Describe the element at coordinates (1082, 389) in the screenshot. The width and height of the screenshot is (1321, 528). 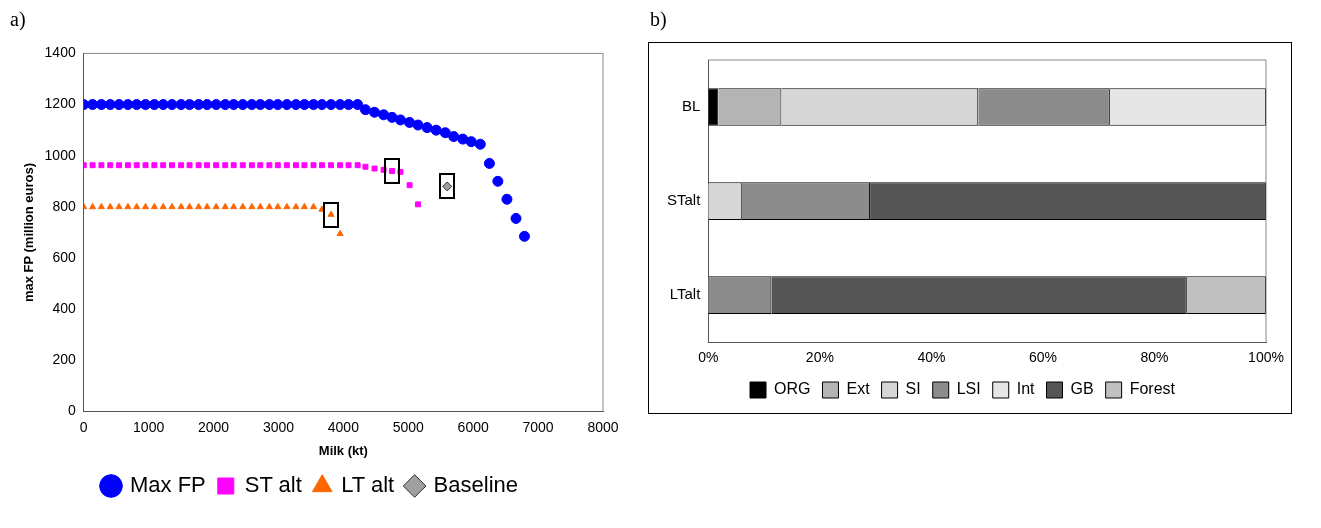
I see `legend-label: GB` at that location.